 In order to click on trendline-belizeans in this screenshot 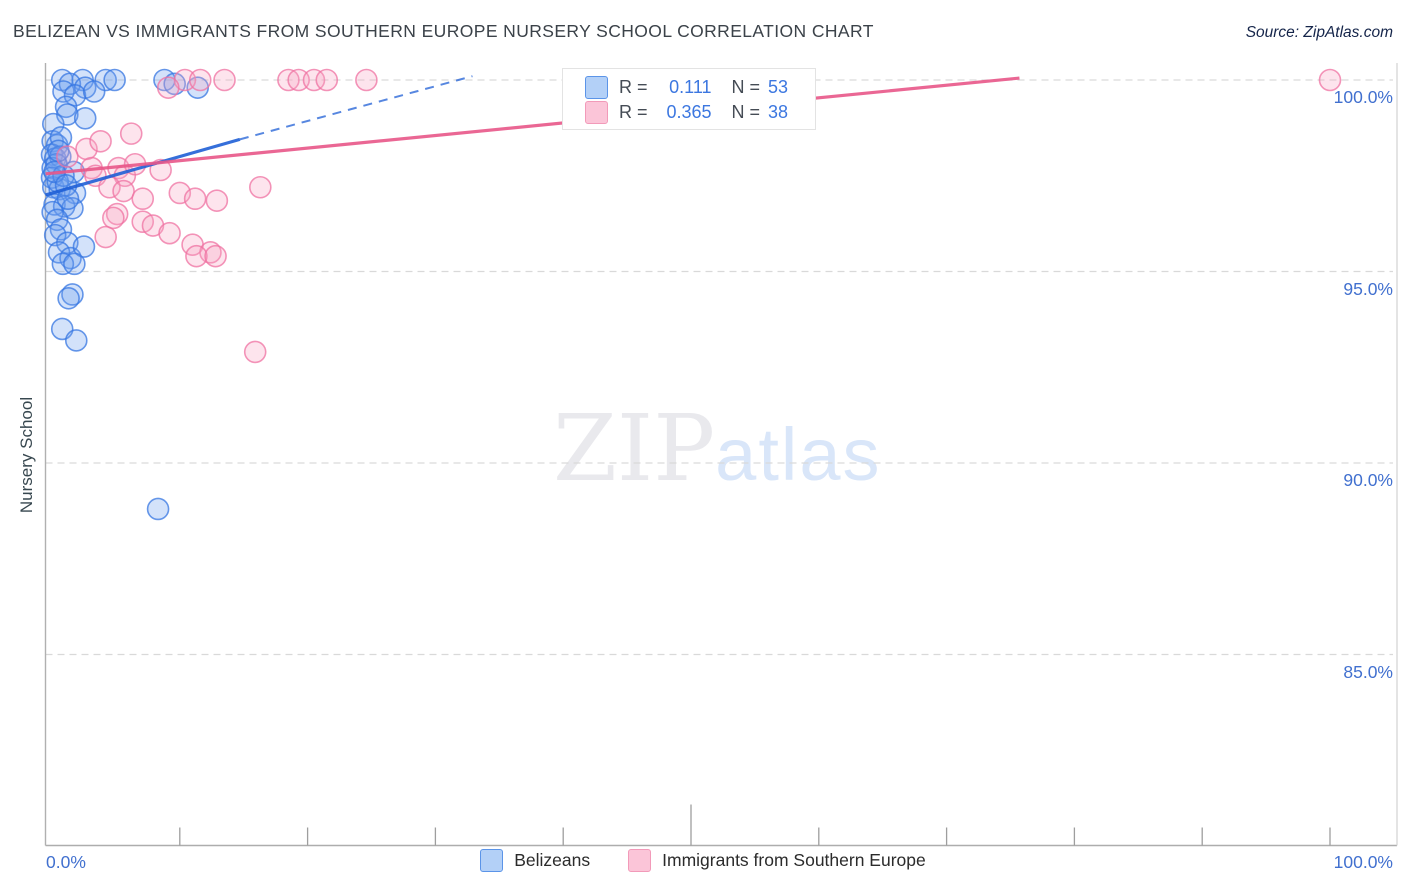, I will do `click(143, 167)`.